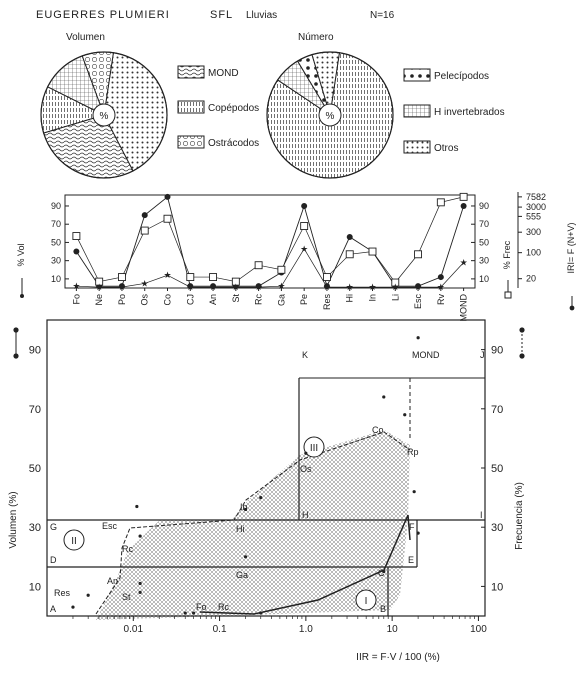  I want to click on sample-size: N=16, so click(382, 15).